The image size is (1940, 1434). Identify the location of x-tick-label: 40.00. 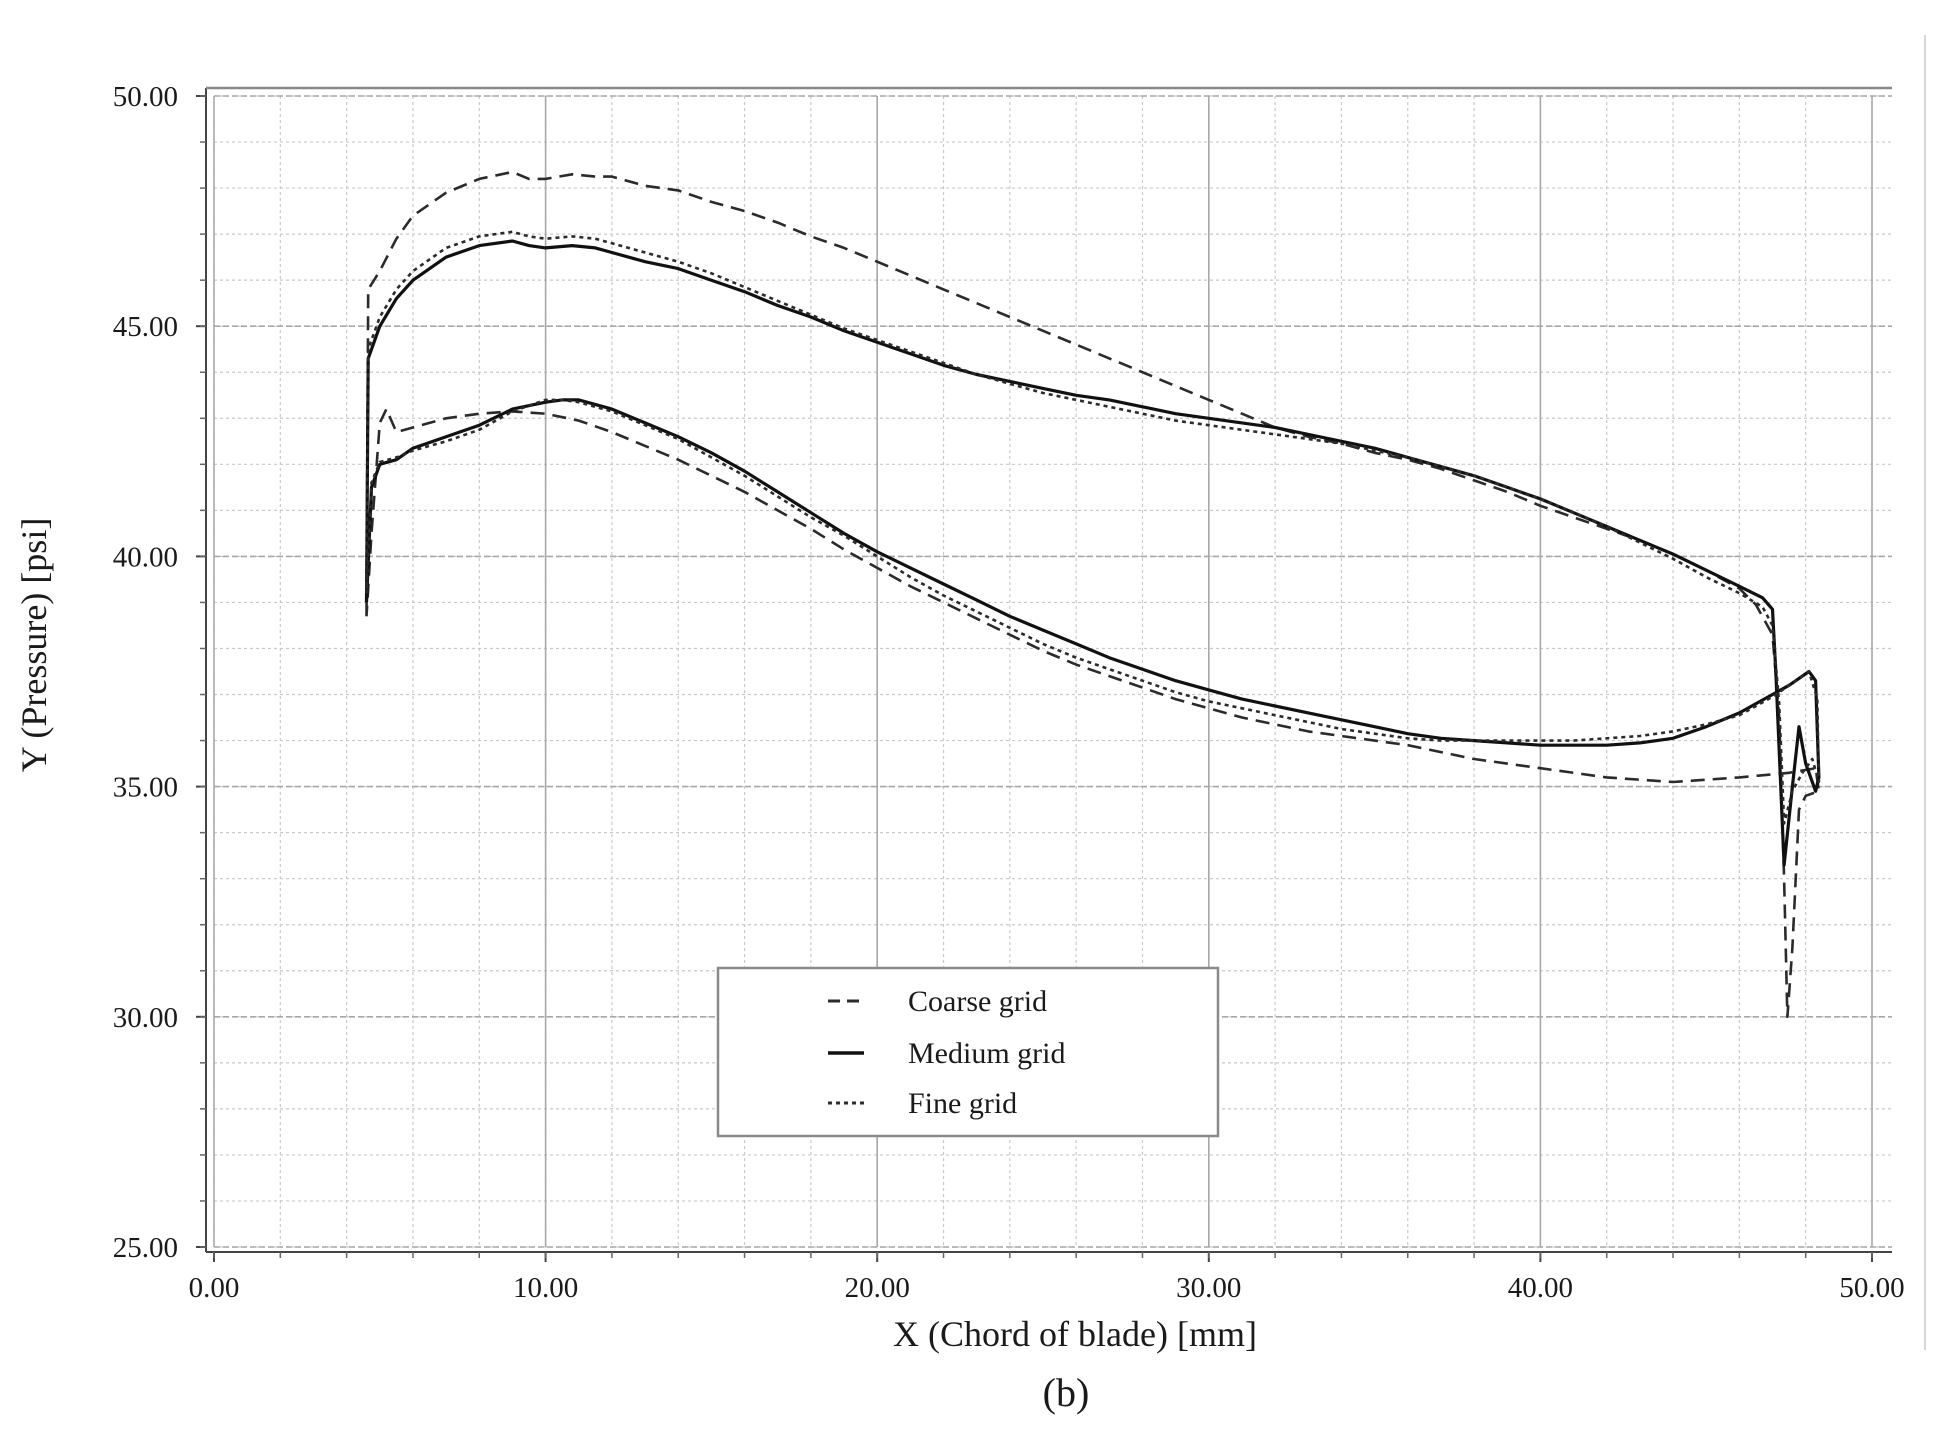
(1540, 1288).